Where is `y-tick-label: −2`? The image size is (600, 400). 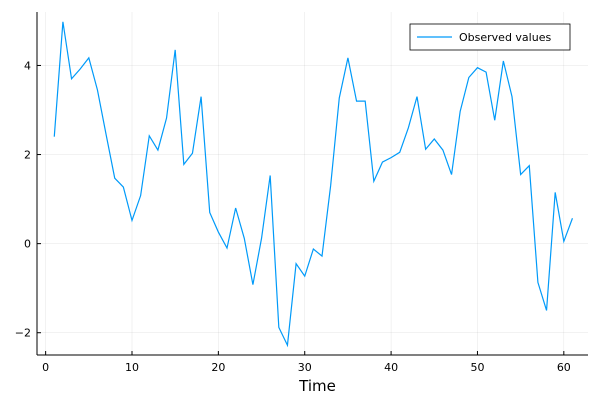 y-tick-label: −2 is located at coordinates (23, 333).